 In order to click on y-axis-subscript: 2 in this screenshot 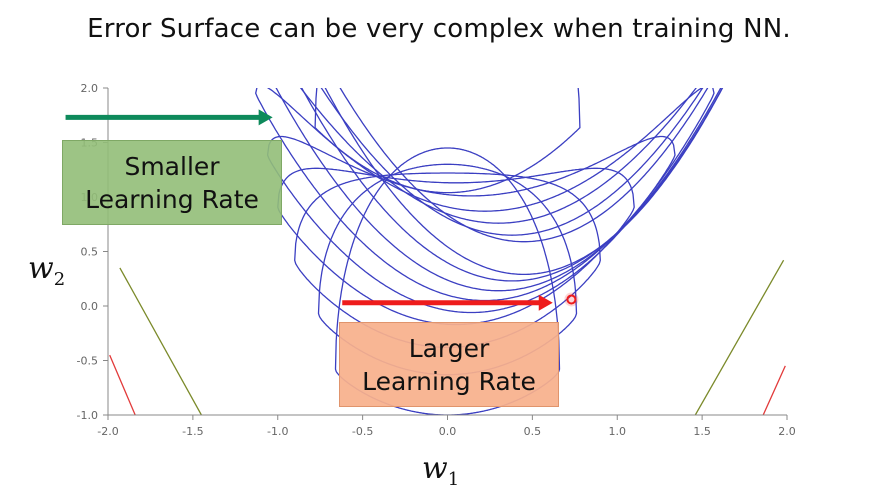, I will do `click(59, 279)`.